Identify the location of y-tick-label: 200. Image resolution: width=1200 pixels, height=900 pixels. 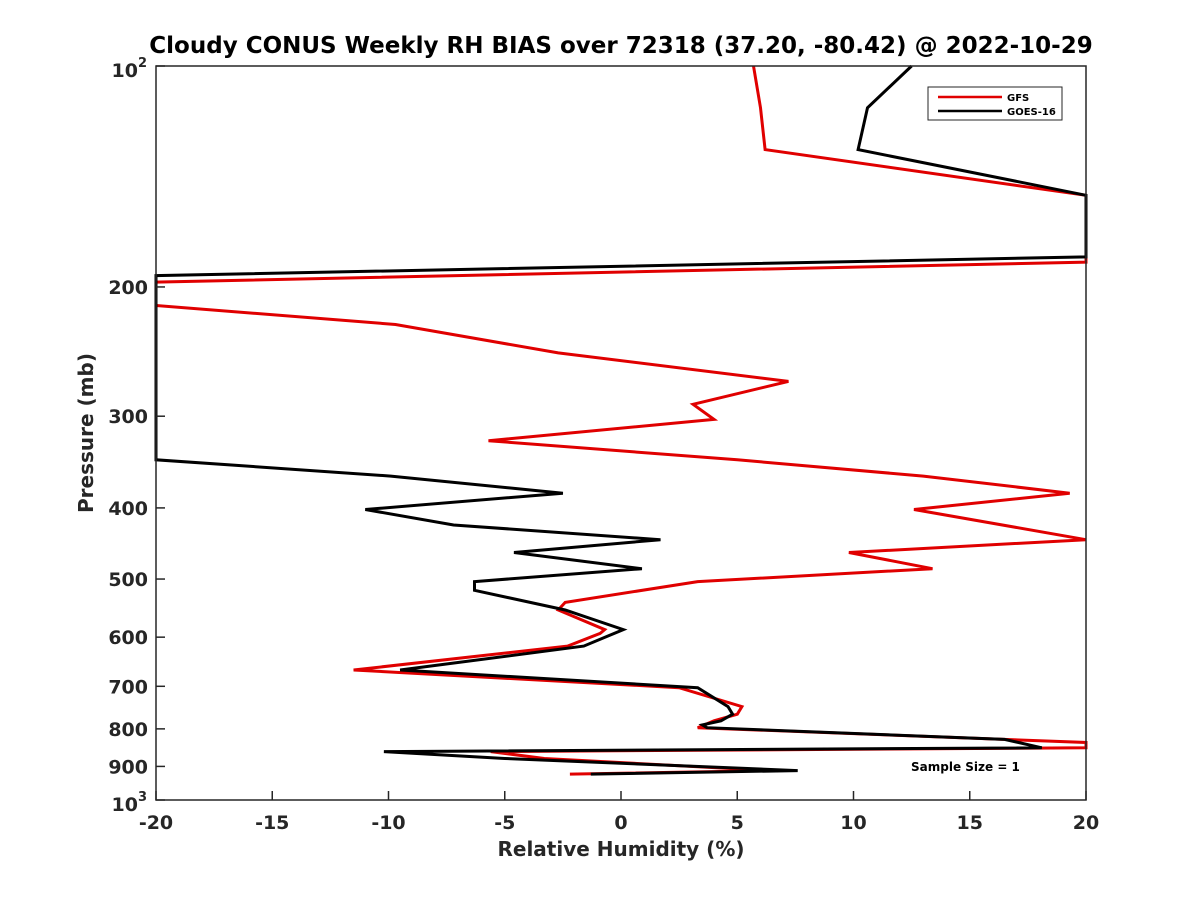
(128, 288).